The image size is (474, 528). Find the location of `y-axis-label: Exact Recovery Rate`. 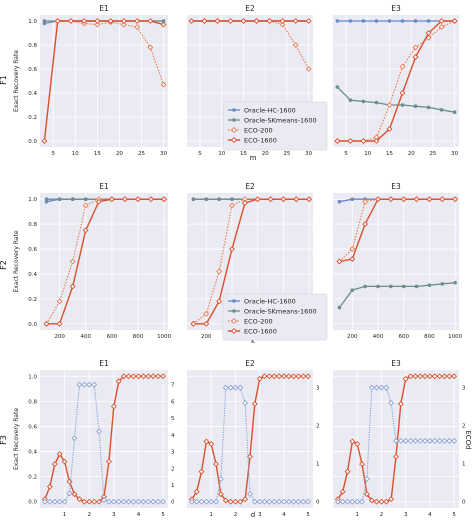

y-axis-label: Exact Recovery Rate is located at coordinates (16, 81).